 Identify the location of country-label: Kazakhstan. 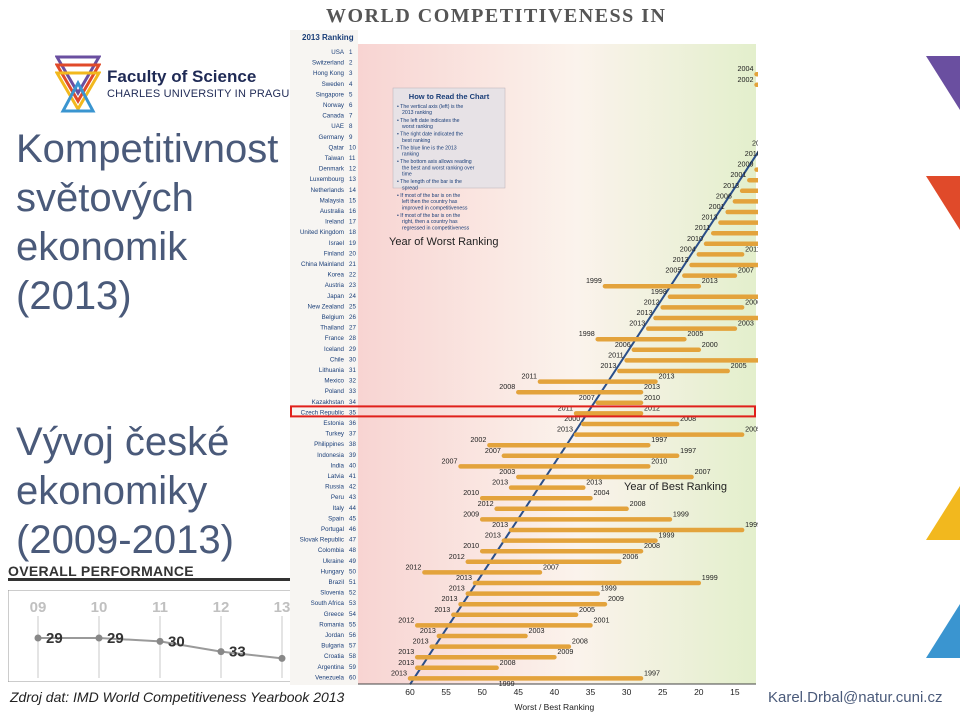
(328, 402).